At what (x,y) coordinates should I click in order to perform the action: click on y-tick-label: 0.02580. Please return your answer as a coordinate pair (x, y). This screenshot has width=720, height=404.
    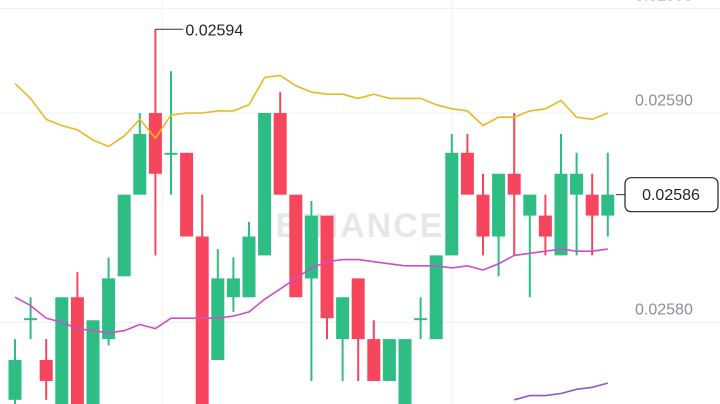
    Looking at the image, I should click on (664, 310).